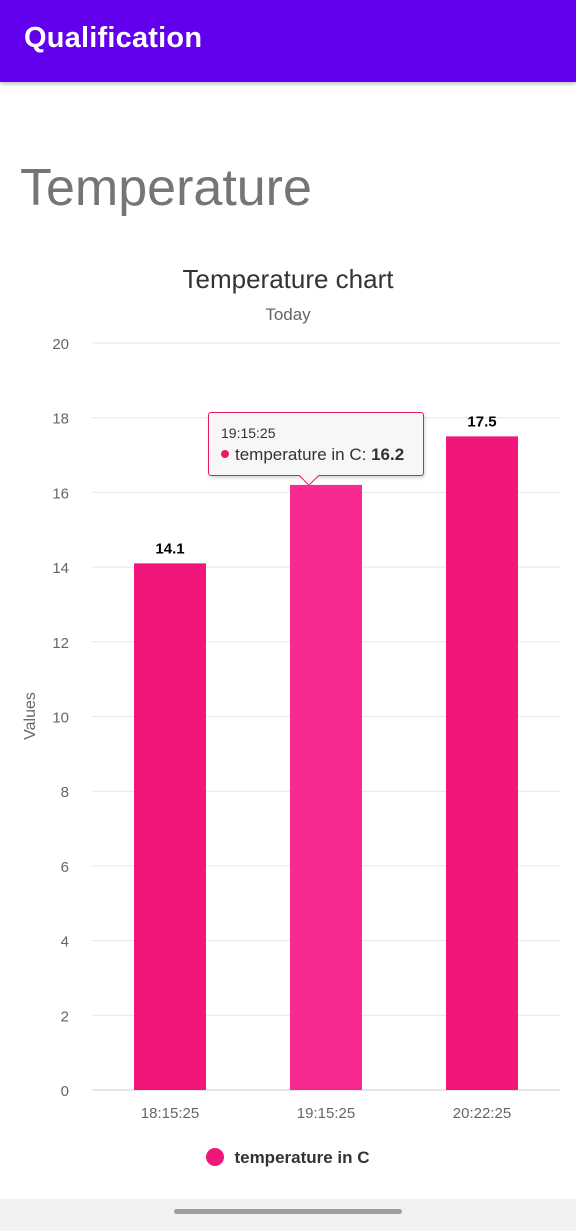 The width and height of the screenshot is (576, 1231). I want to click on tooltip-series-dot-icon, so click(225, 453).